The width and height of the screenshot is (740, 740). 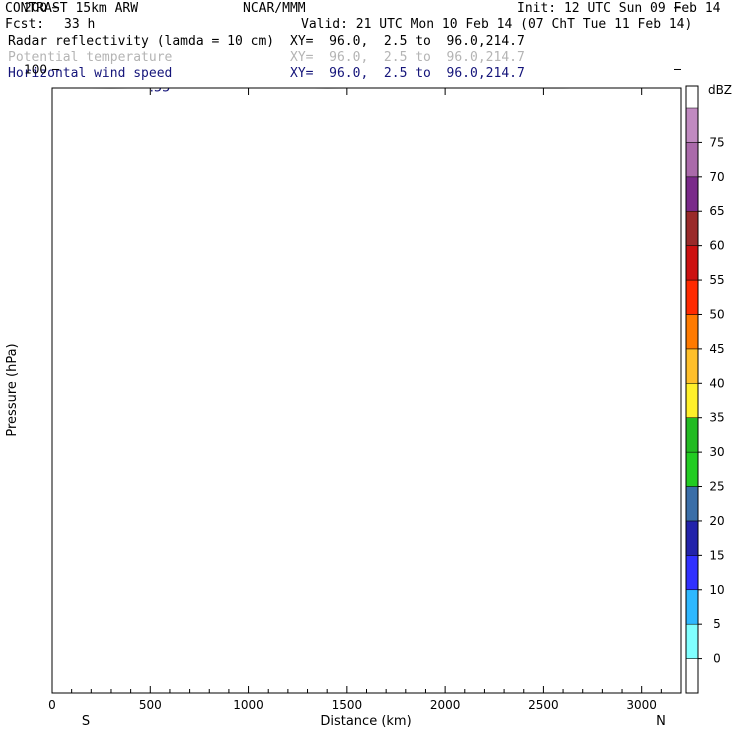 I want to click on x-end-label-north: N, so click(x=661, y=721).